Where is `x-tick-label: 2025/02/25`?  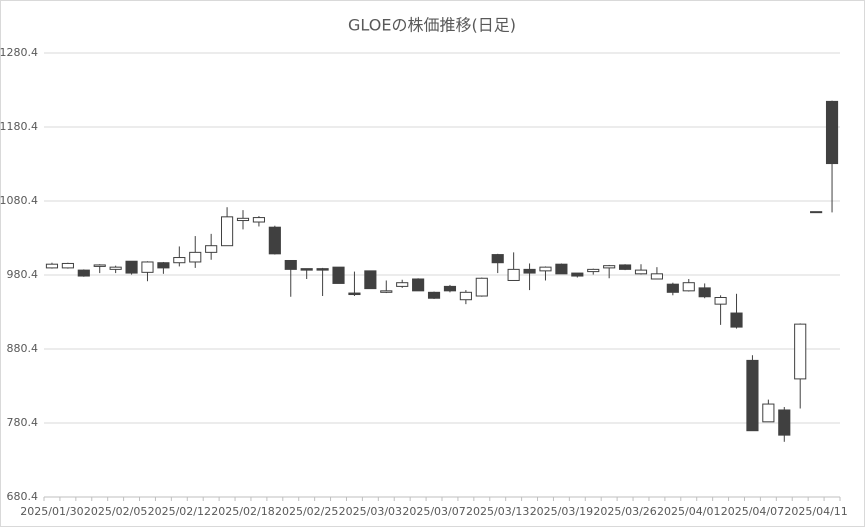 x-tick-label: 2025/02/25 is located at coordinates (306, 511).